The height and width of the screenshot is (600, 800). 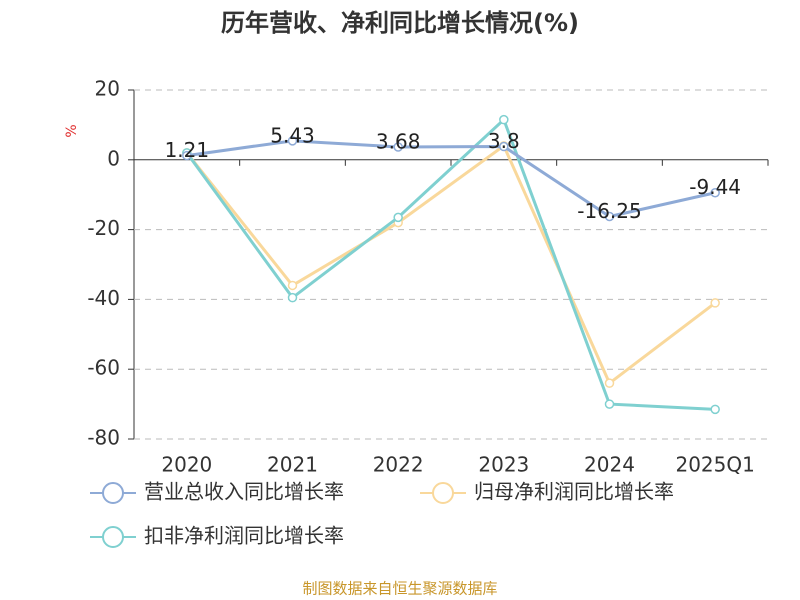 I want to click on series-line, so click(x=451, y=179).